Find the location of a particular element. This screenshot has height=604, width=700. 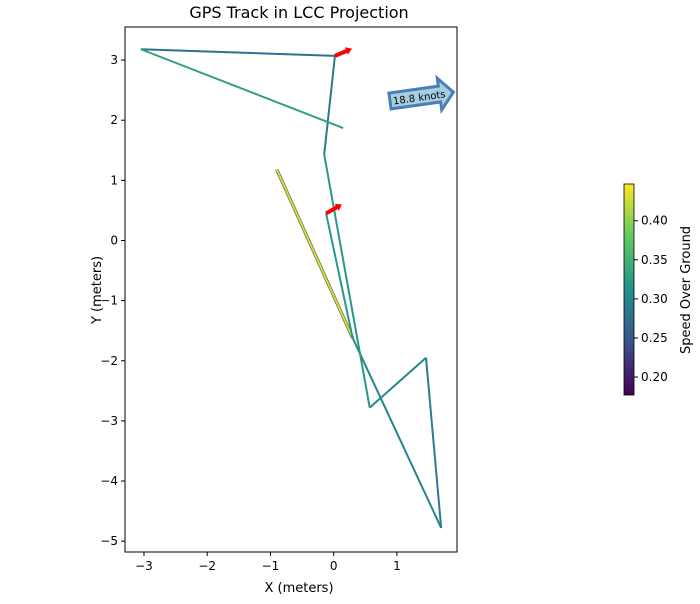

x-tick-label: 0 is located at coordinates (334, 566).